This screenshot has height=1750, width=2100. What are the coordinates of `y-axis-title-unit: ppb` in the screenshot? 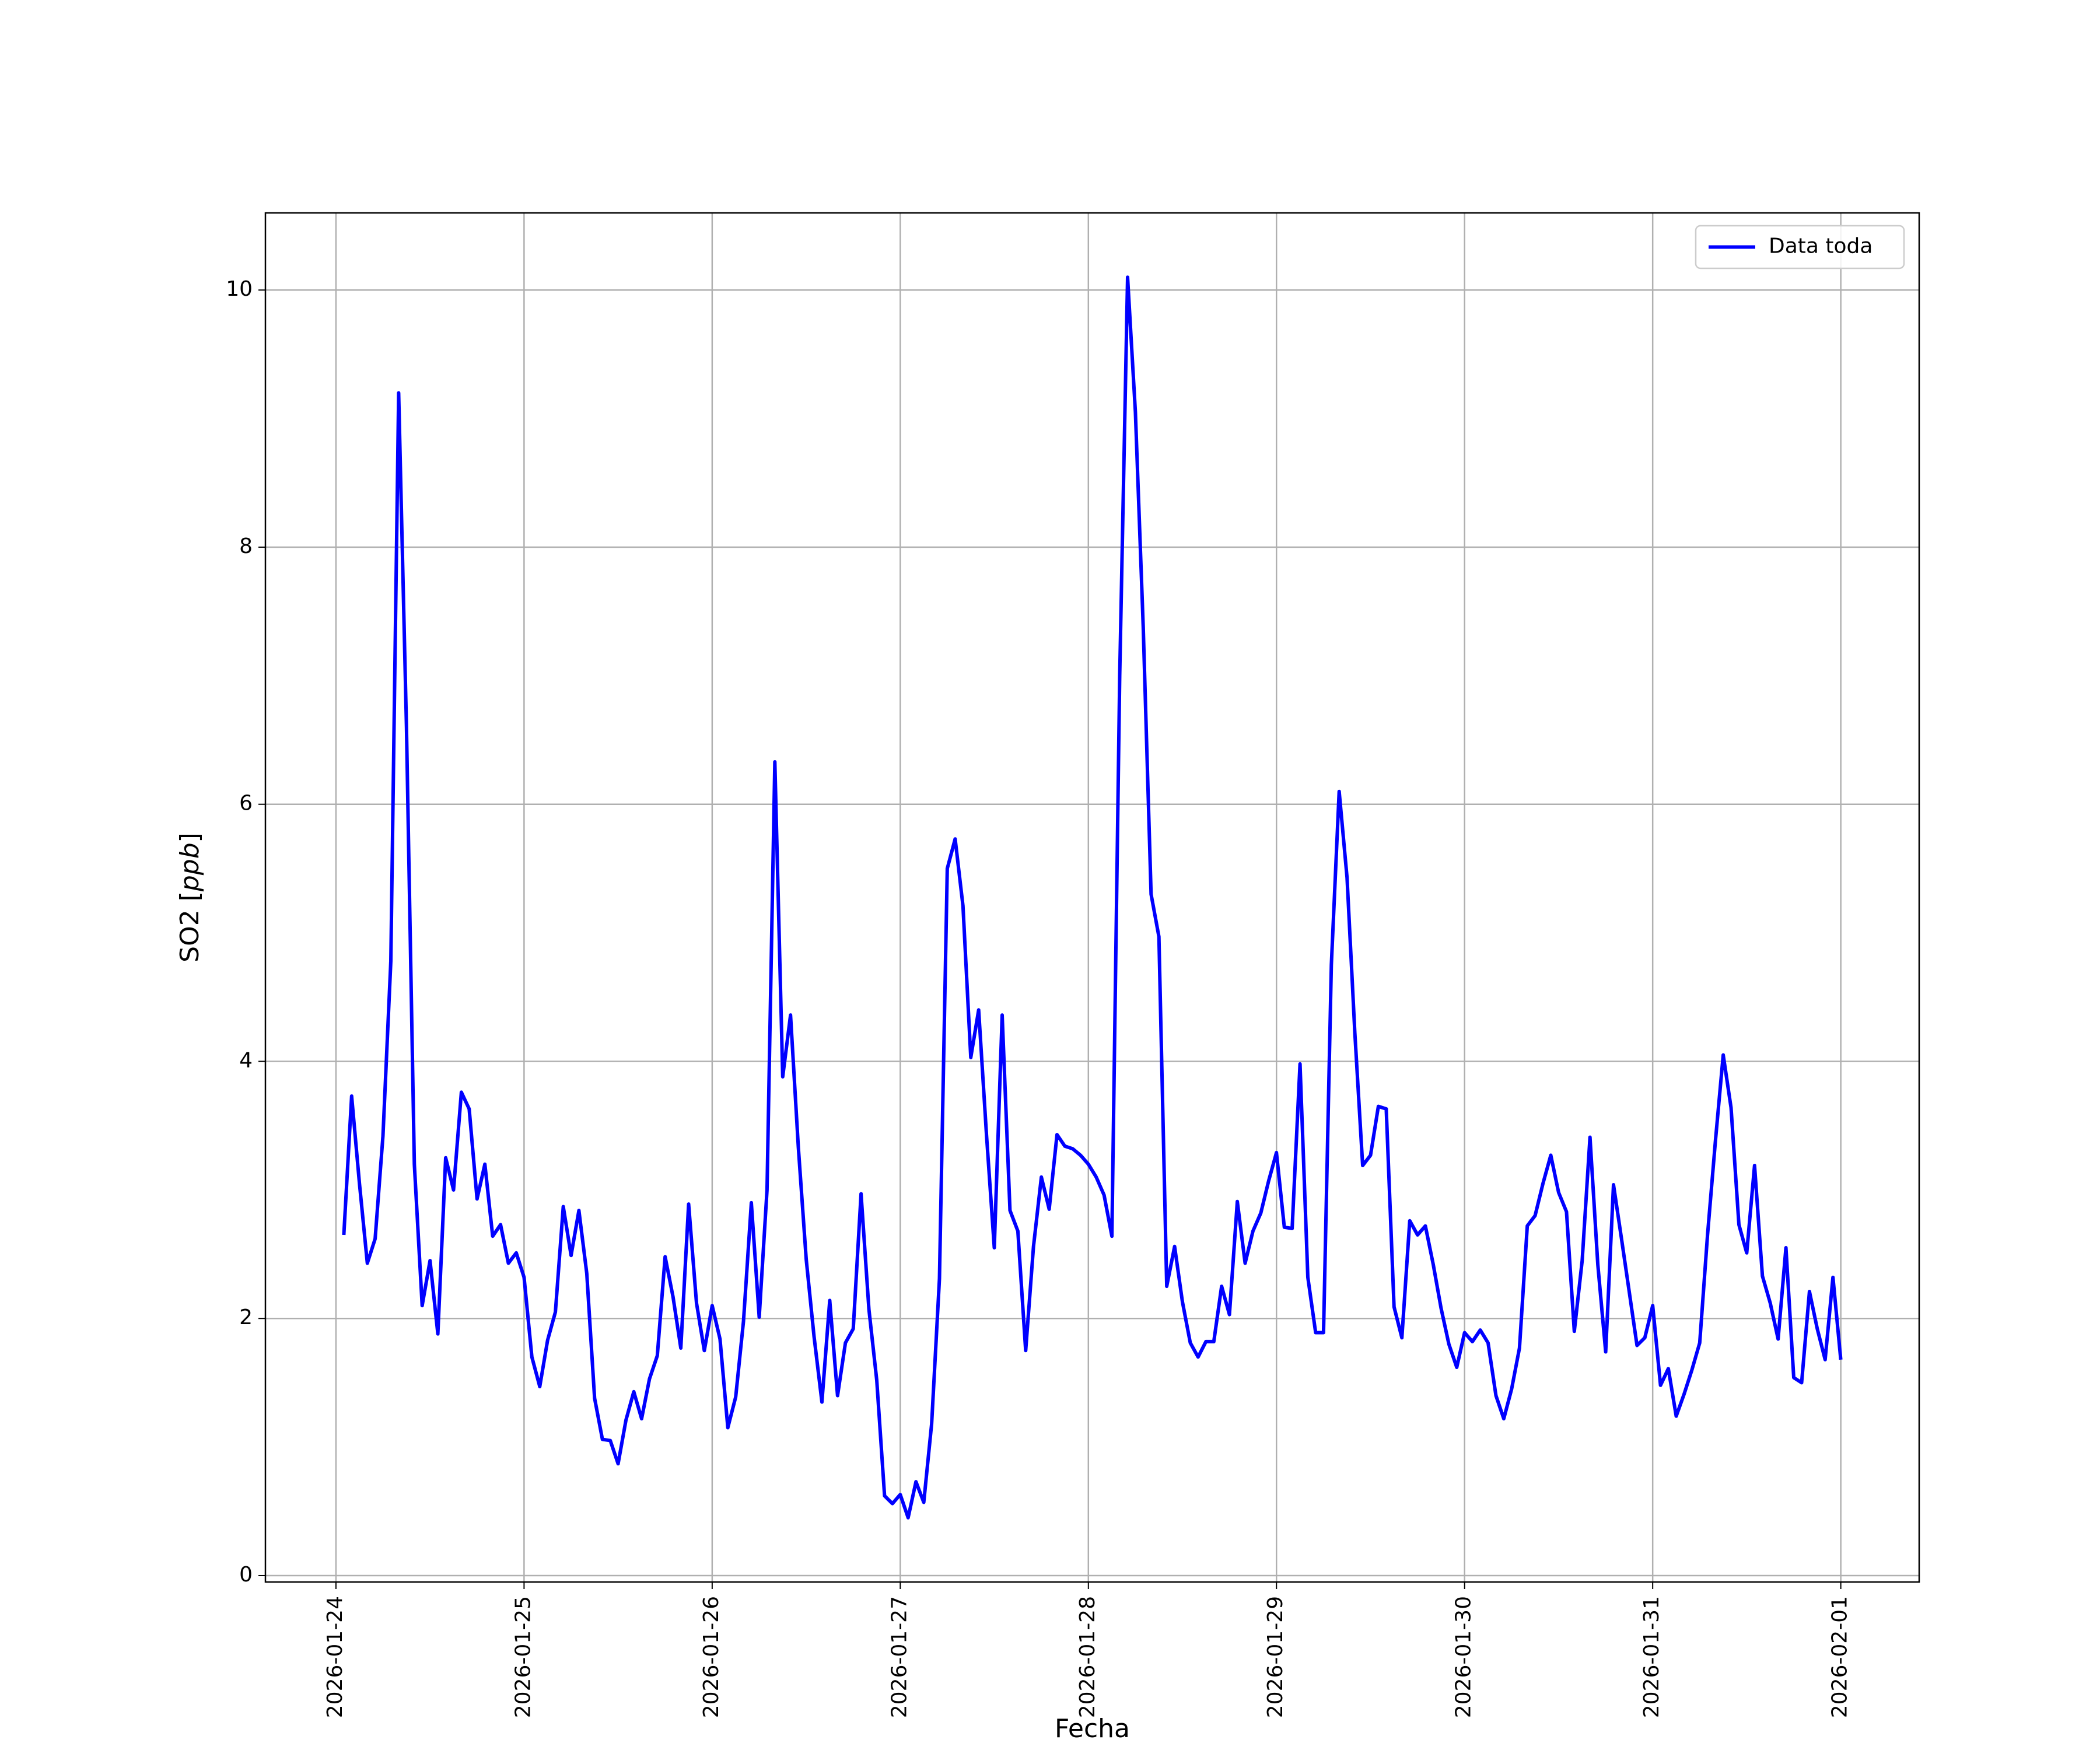 It's located at (190, 867).